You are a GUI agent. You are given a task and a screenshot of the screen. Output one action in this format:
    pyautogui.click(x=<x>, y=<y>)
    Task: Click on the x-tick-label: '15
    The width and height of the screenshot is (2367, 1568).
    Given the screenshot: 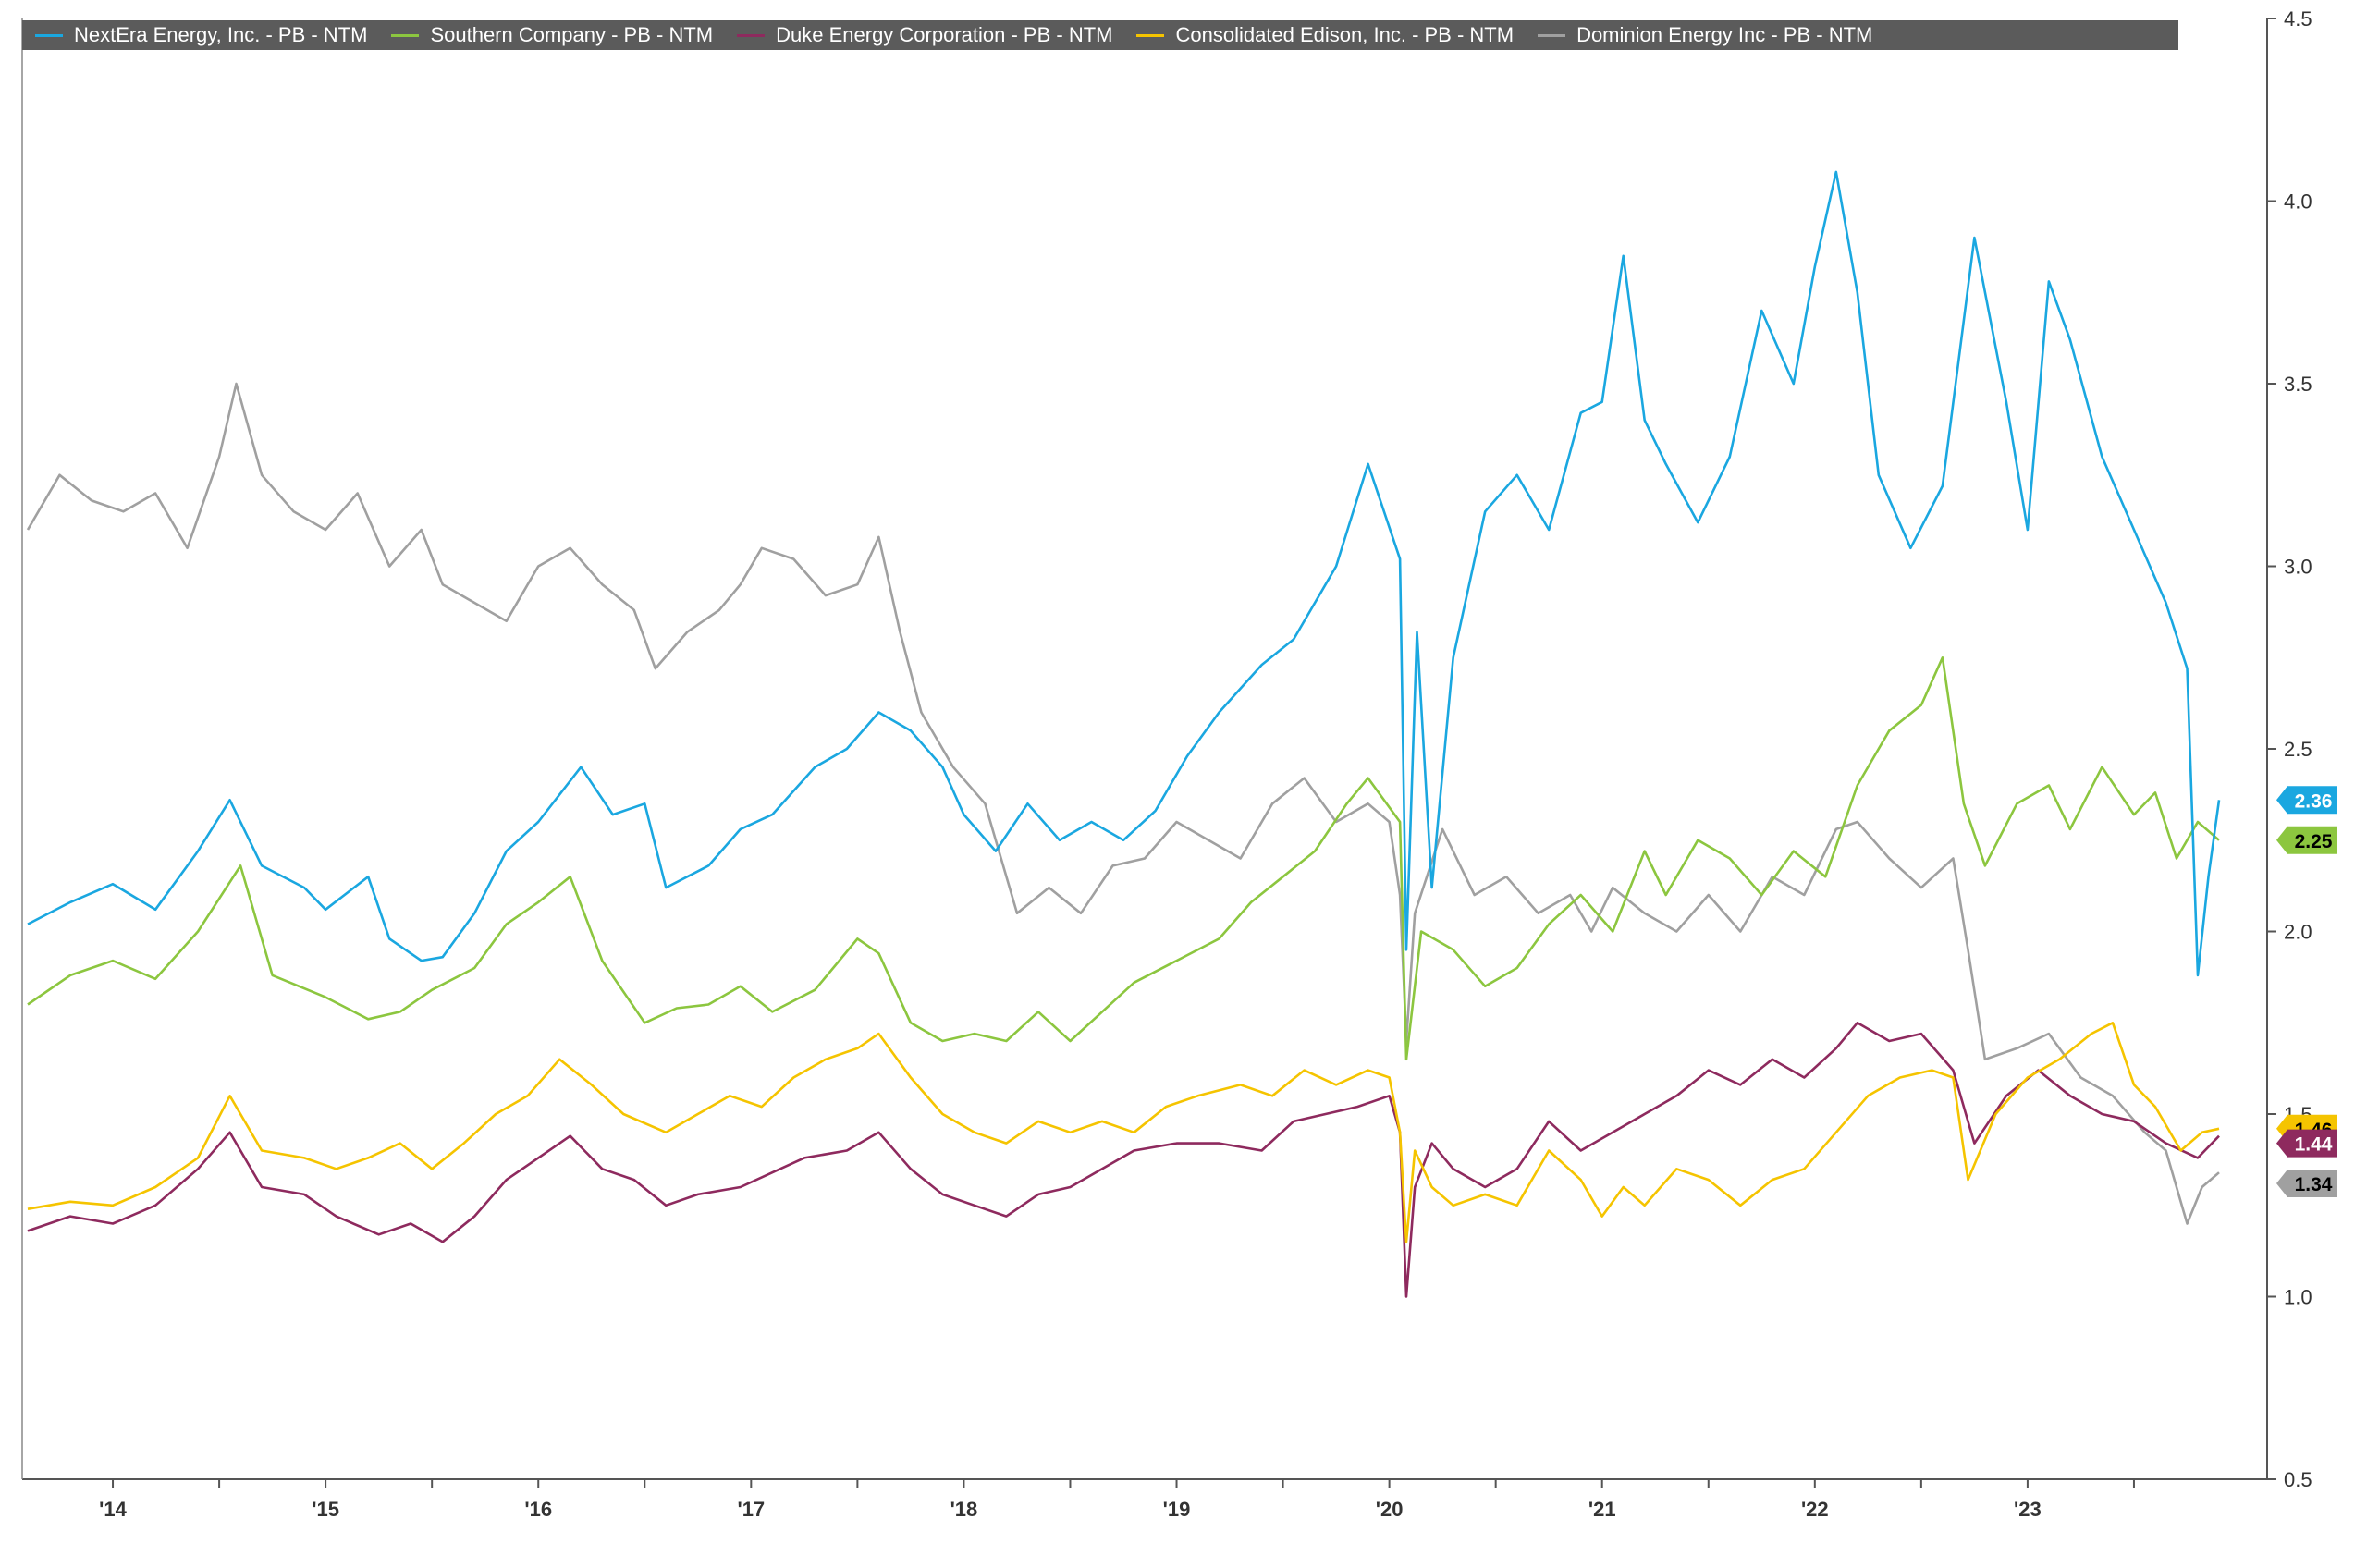 What is the action you would take?
    pyautogui.click(x=325, y=1510)
    